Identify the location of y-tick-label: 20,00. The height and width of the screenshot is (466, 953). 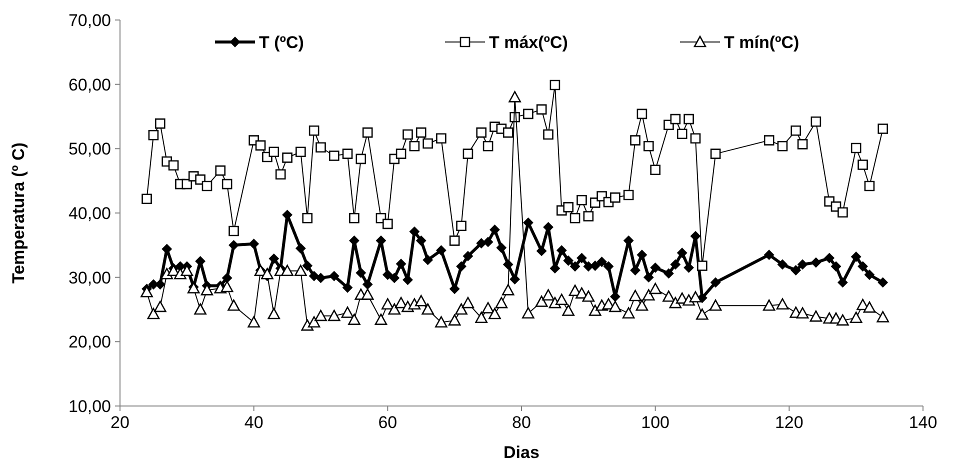
(89, 342).